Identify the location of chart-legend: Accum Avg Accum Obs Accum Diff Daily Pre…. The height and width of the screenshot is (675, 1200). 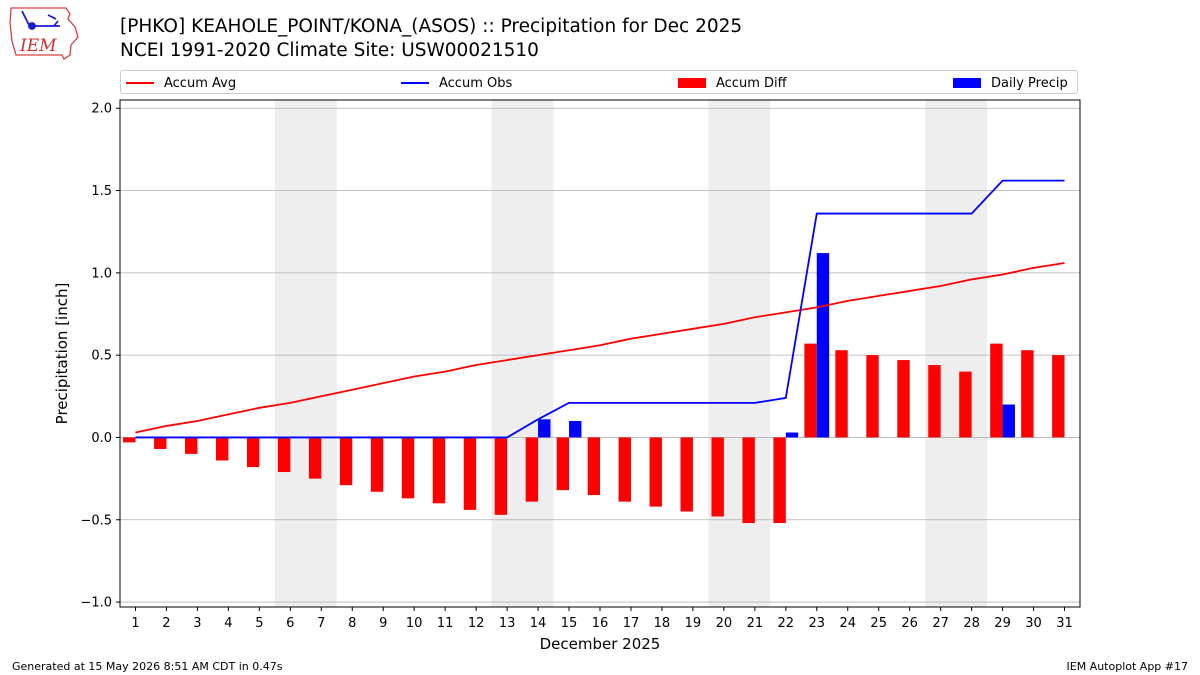
(599, 82).